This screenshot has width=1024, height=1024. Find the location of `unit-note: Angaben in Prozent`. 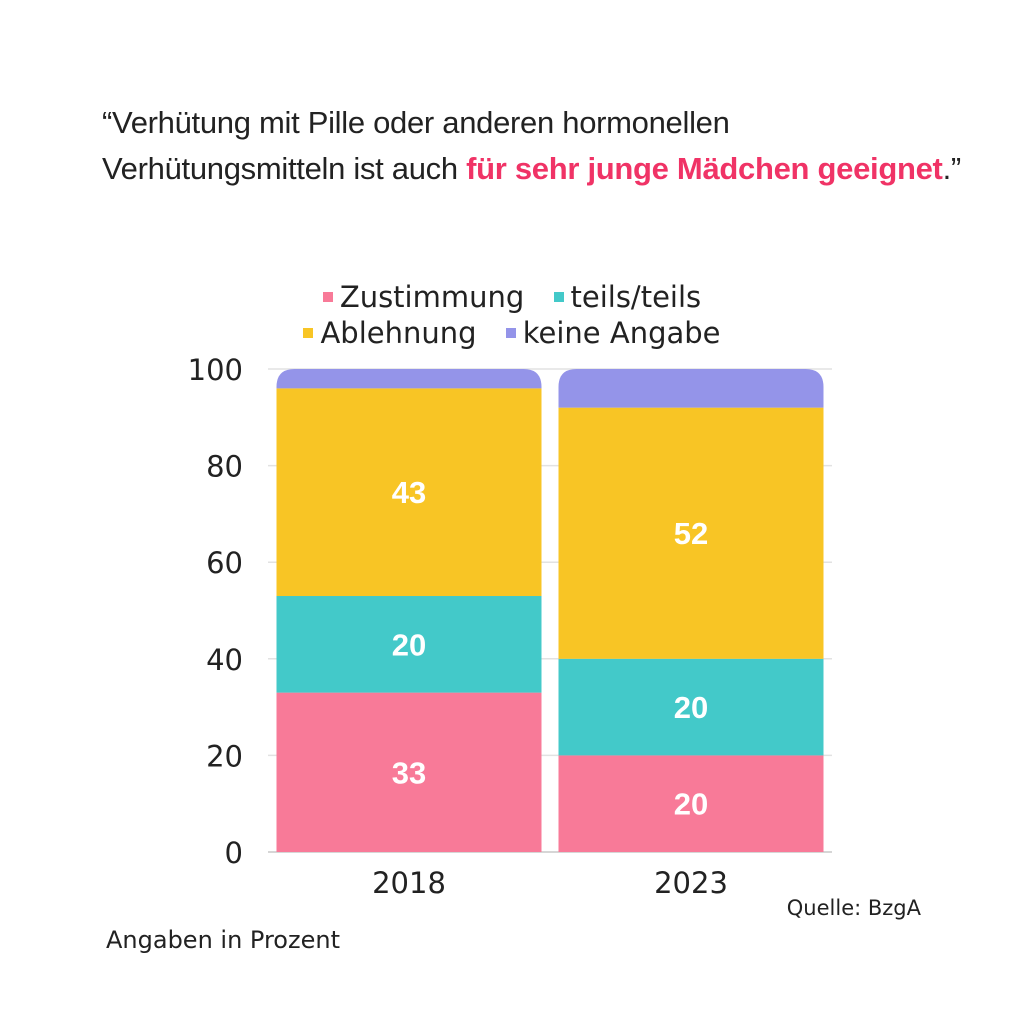

unit-note: Angaben in Prozent is located at coordinates (223, 940).